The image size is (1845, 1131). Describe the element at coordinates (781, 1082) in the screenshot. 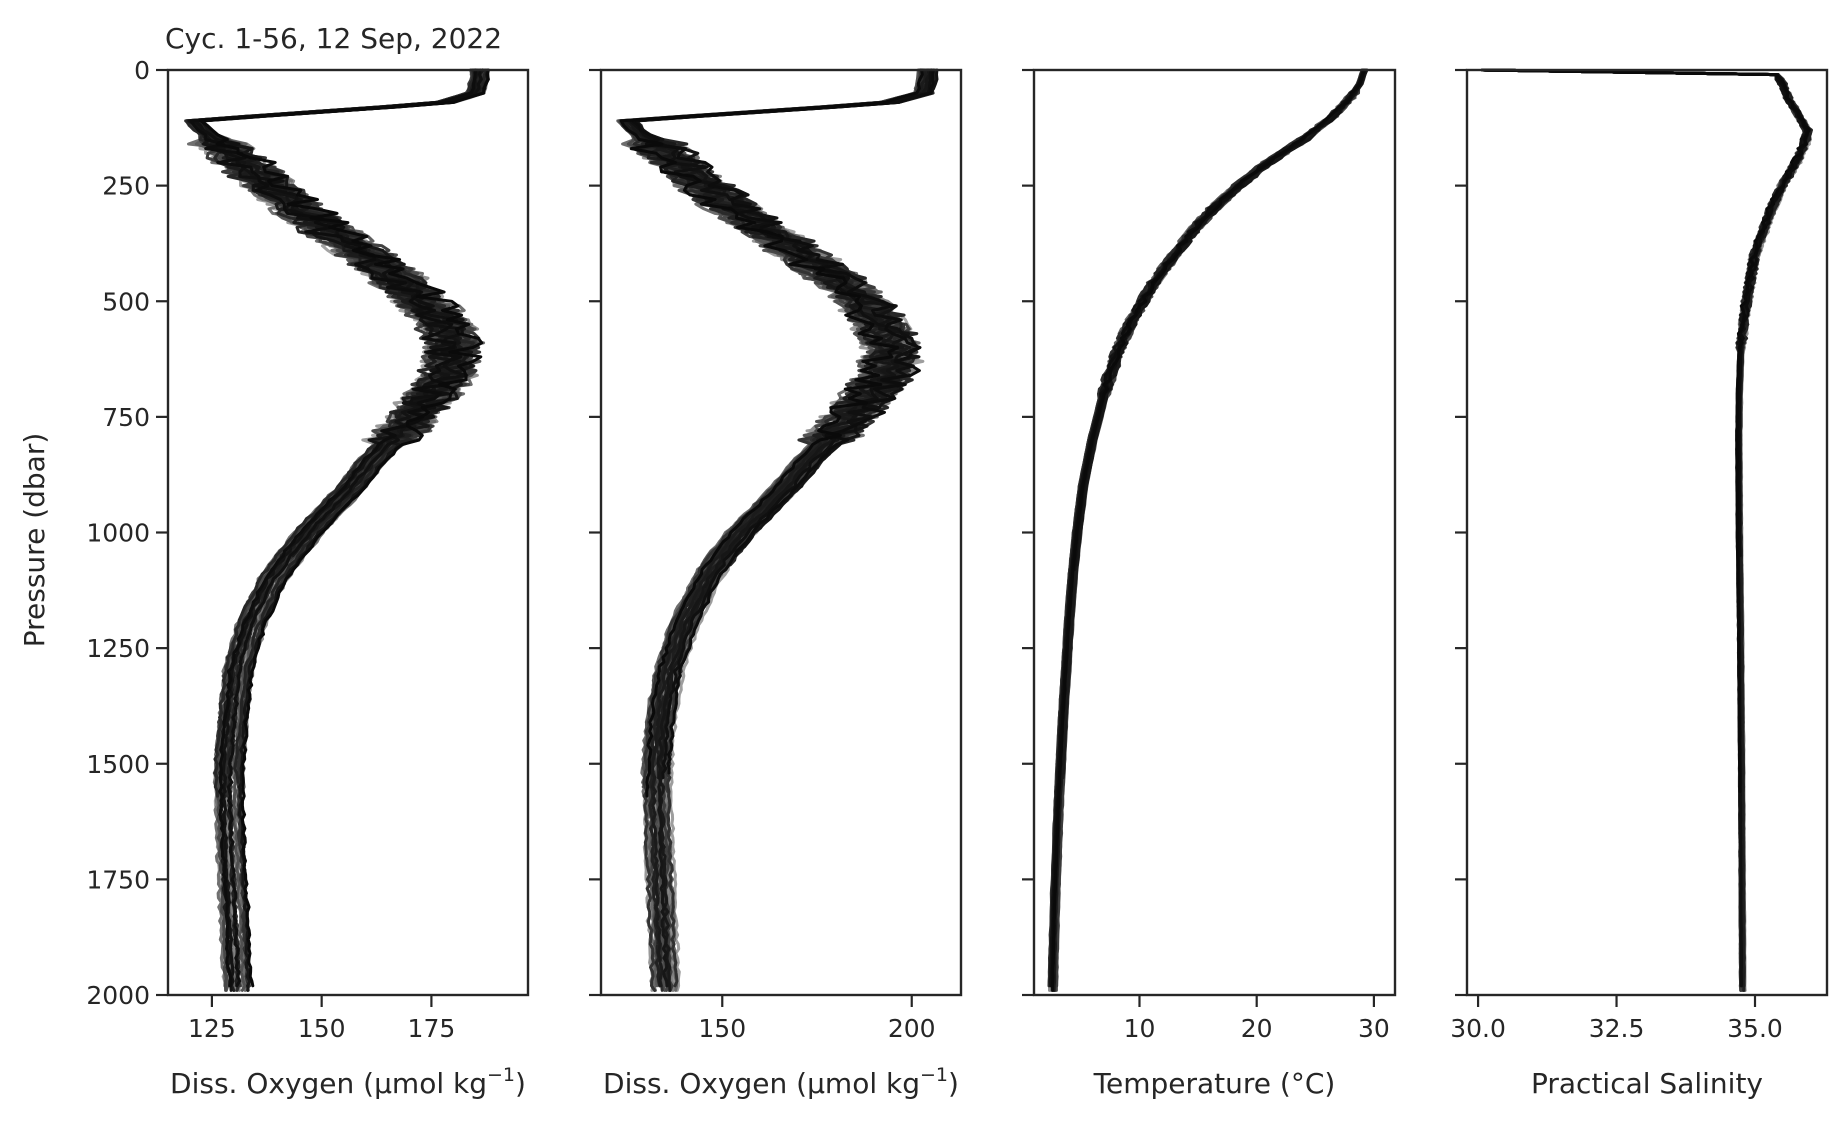

I see `x-axis-label: Diss. Oxygen (µmol kg−1)` at that location.